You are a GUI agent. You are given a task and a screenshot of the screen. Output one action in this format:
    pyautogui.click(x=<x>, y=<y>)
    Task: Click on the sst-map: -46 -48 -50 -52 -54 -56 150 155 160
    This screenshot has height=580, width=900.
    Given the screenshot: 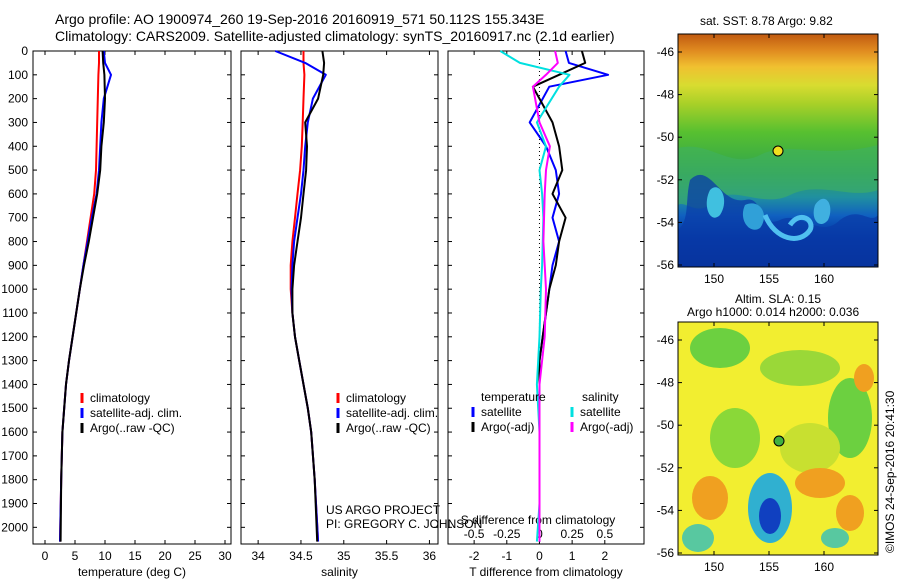 What is the action you would take?
    pyautogui.click(x=770, y=163)
    